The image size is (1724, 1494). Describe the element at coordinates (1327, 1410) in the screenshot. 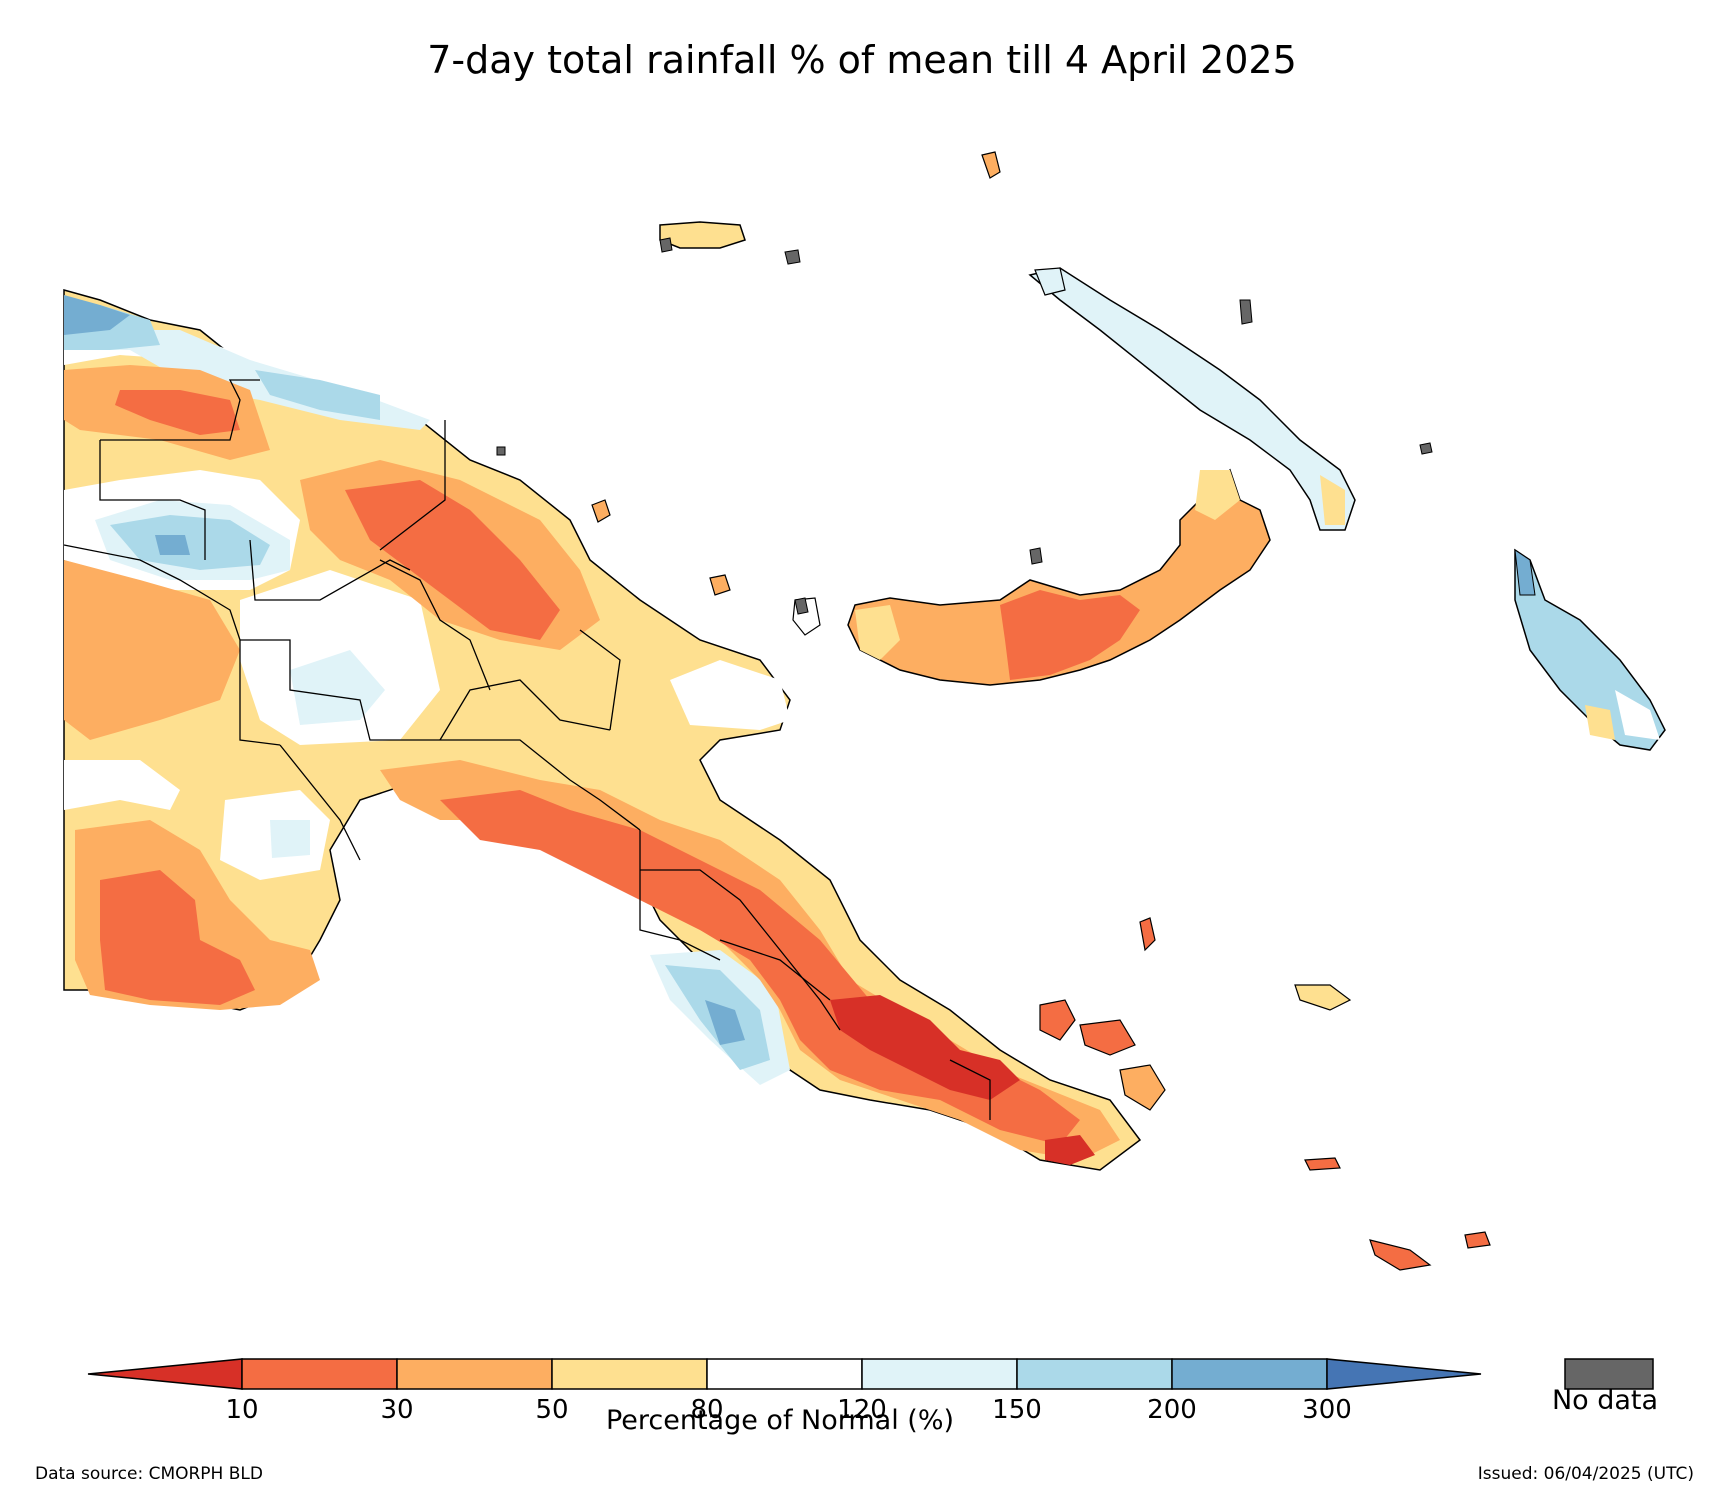

I see `colorbar-tick-300: 300` at that location.